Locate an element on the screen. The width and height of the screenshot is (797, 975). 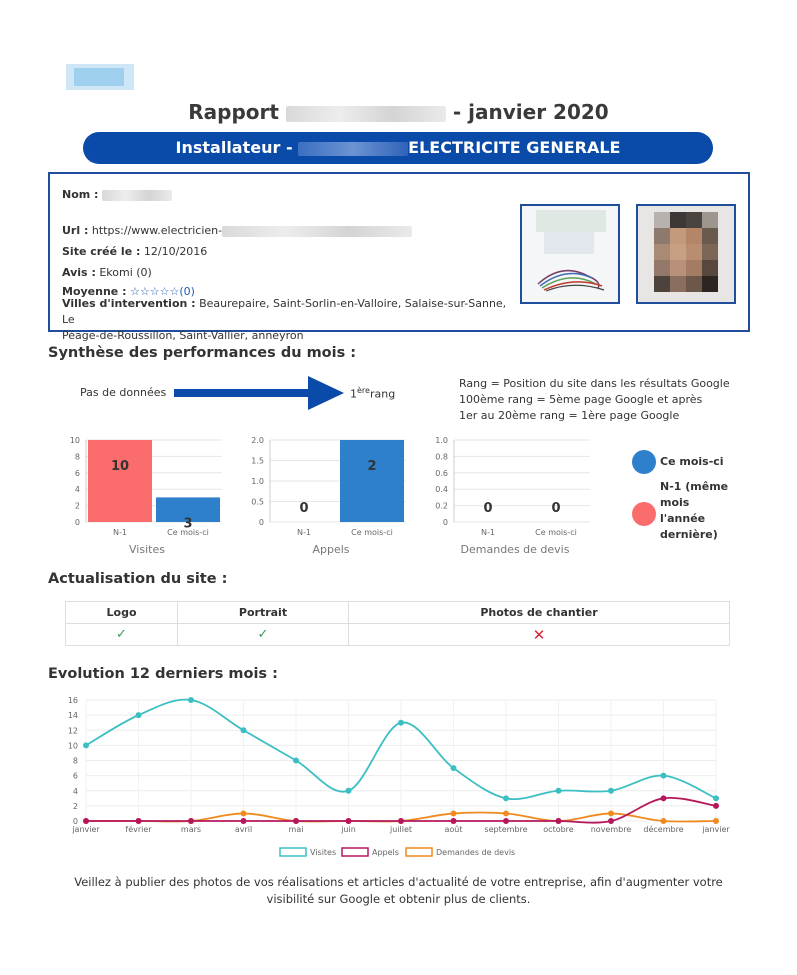
avis-label: Avis : is located at coordinates (79, 272).